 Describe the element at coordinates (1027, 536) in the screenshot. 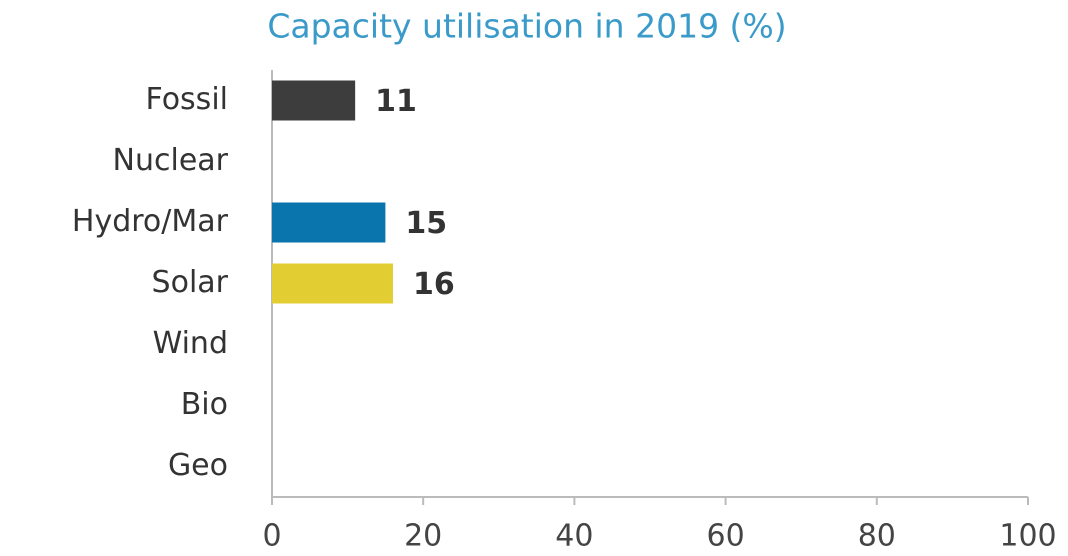

I see `x-tick-label: 100` at that location.